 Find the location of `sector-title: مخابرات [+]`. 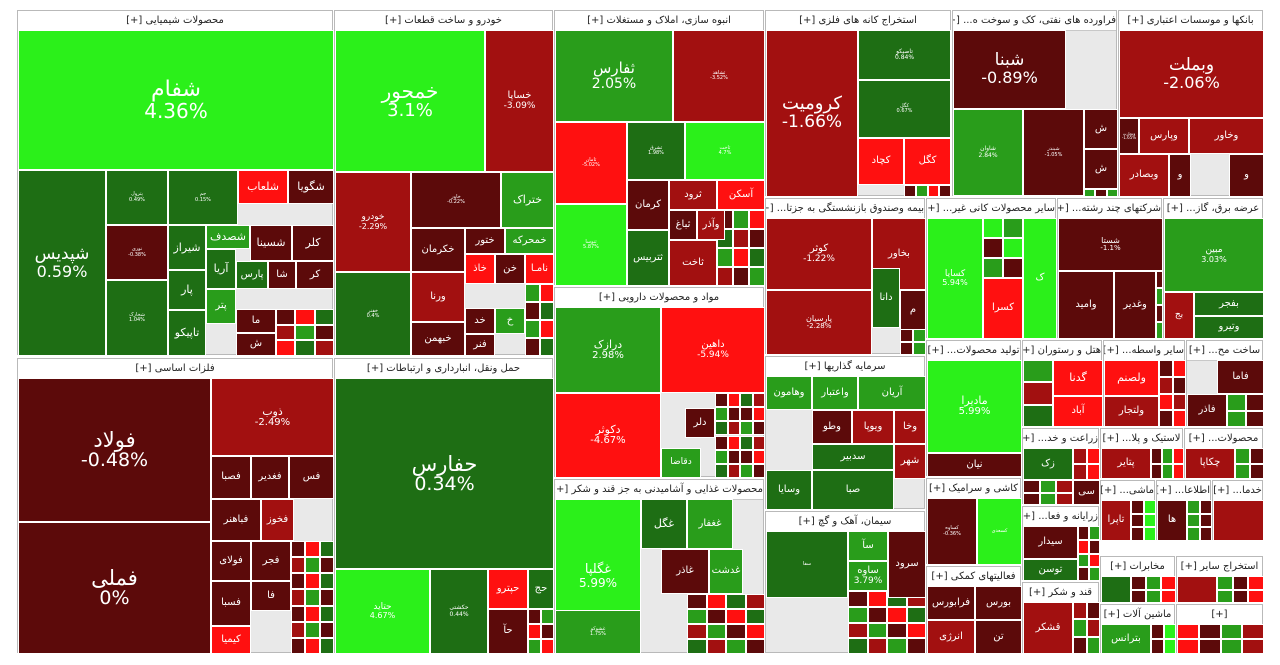

sector-title: مخابرات [+] is located at coordinates (1137, 567).